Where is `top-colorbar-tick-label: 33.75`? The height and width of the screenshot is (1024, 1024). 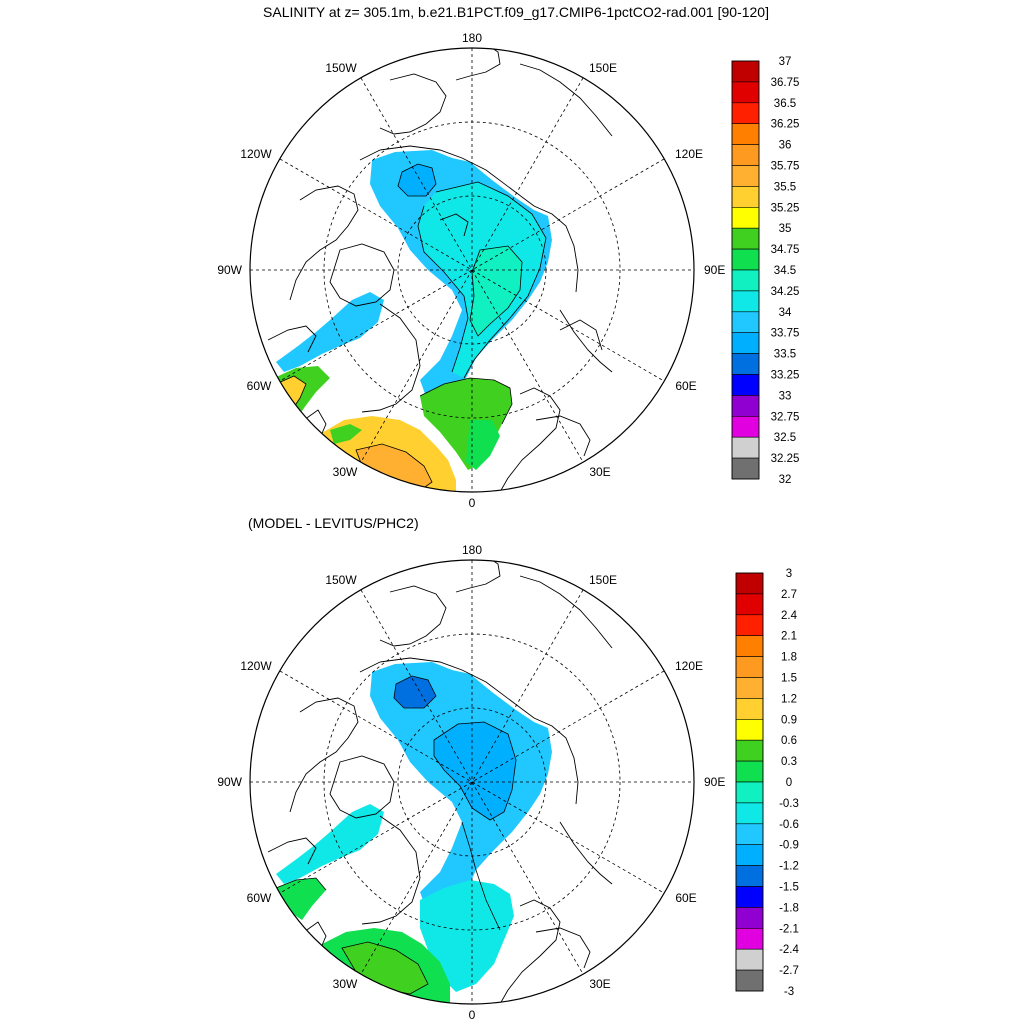 top-colorbar-tick-label: 33.75 is located at coordinates (785, 334).